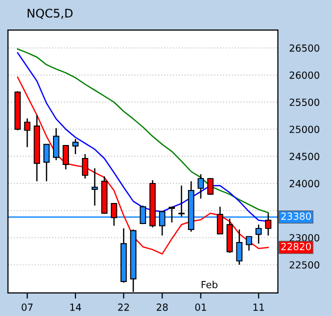 Image resolution: width=332 pixels, height=316 pixels. Describe the element at coordinates (305, 184) in the screenshot. I see `y-tick-label: 24000` at that location.